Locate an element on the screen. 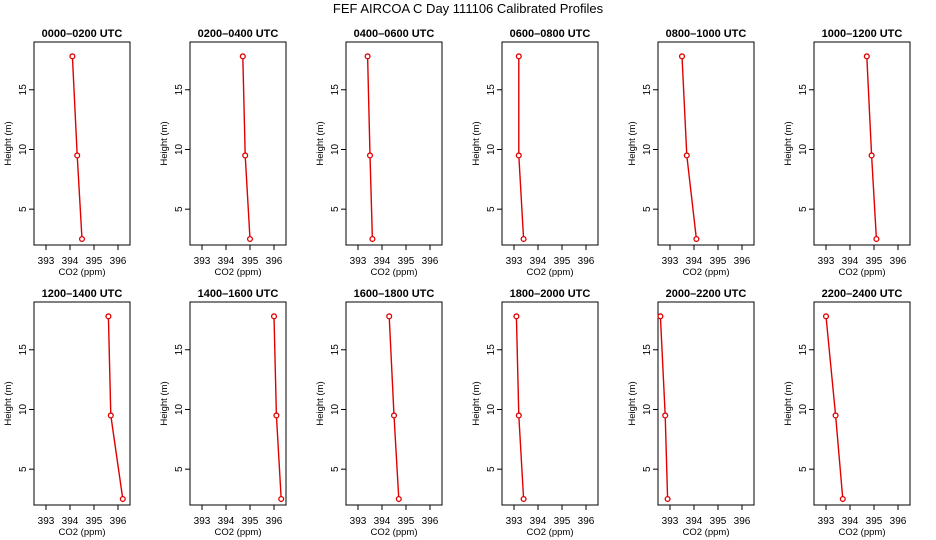  panel-title: 2000–2200 UTC is located at coordinates (706, 294).